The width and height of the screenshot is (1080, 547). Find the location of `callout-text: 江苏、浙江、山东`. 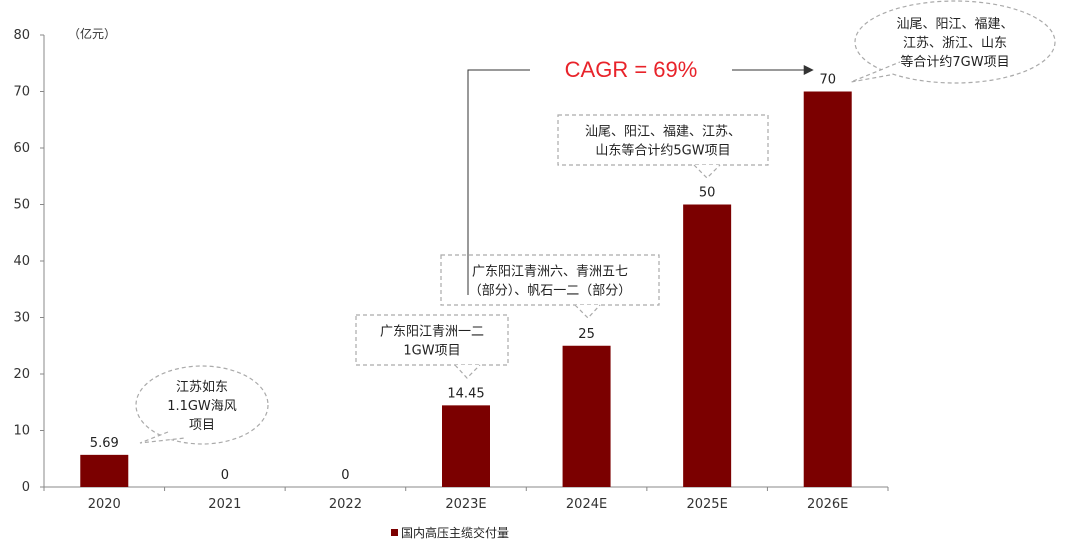

callout-text: 江苏、浙江、山东 is located at coordinates (955, 43).